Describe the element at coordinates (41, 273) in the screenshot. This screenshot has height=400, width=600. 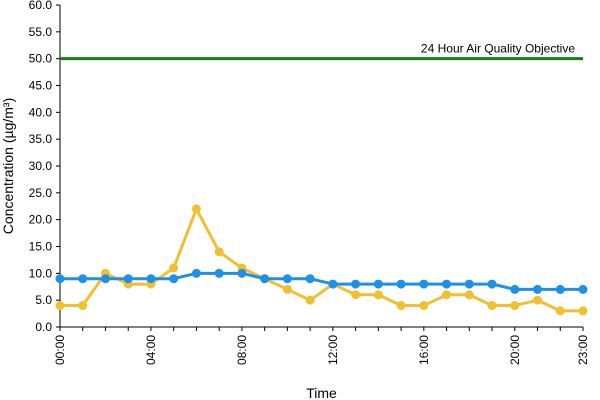
I see `y-tick-label: 10.0` at that location.